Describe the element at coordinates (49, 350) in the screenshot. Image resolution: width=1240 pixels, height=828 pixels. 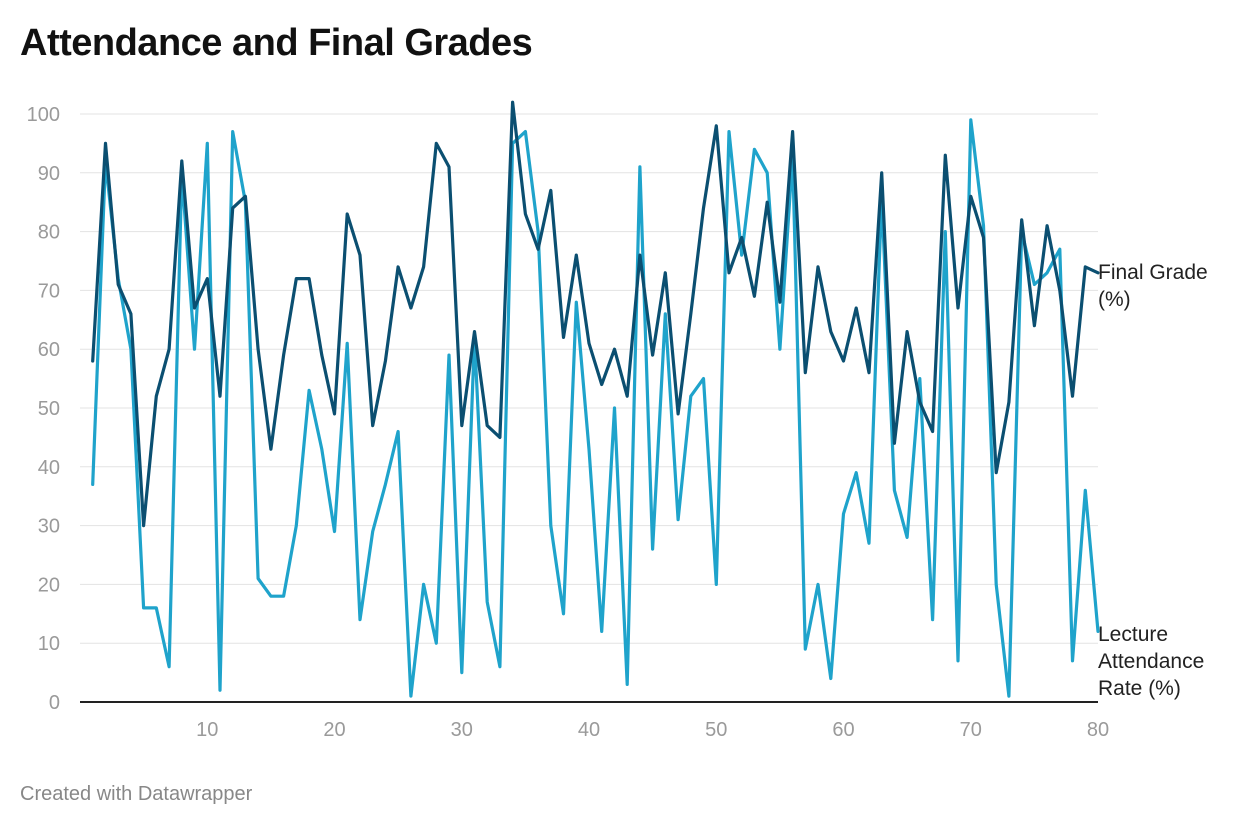
I see `y-tick-label: 60` at that location.